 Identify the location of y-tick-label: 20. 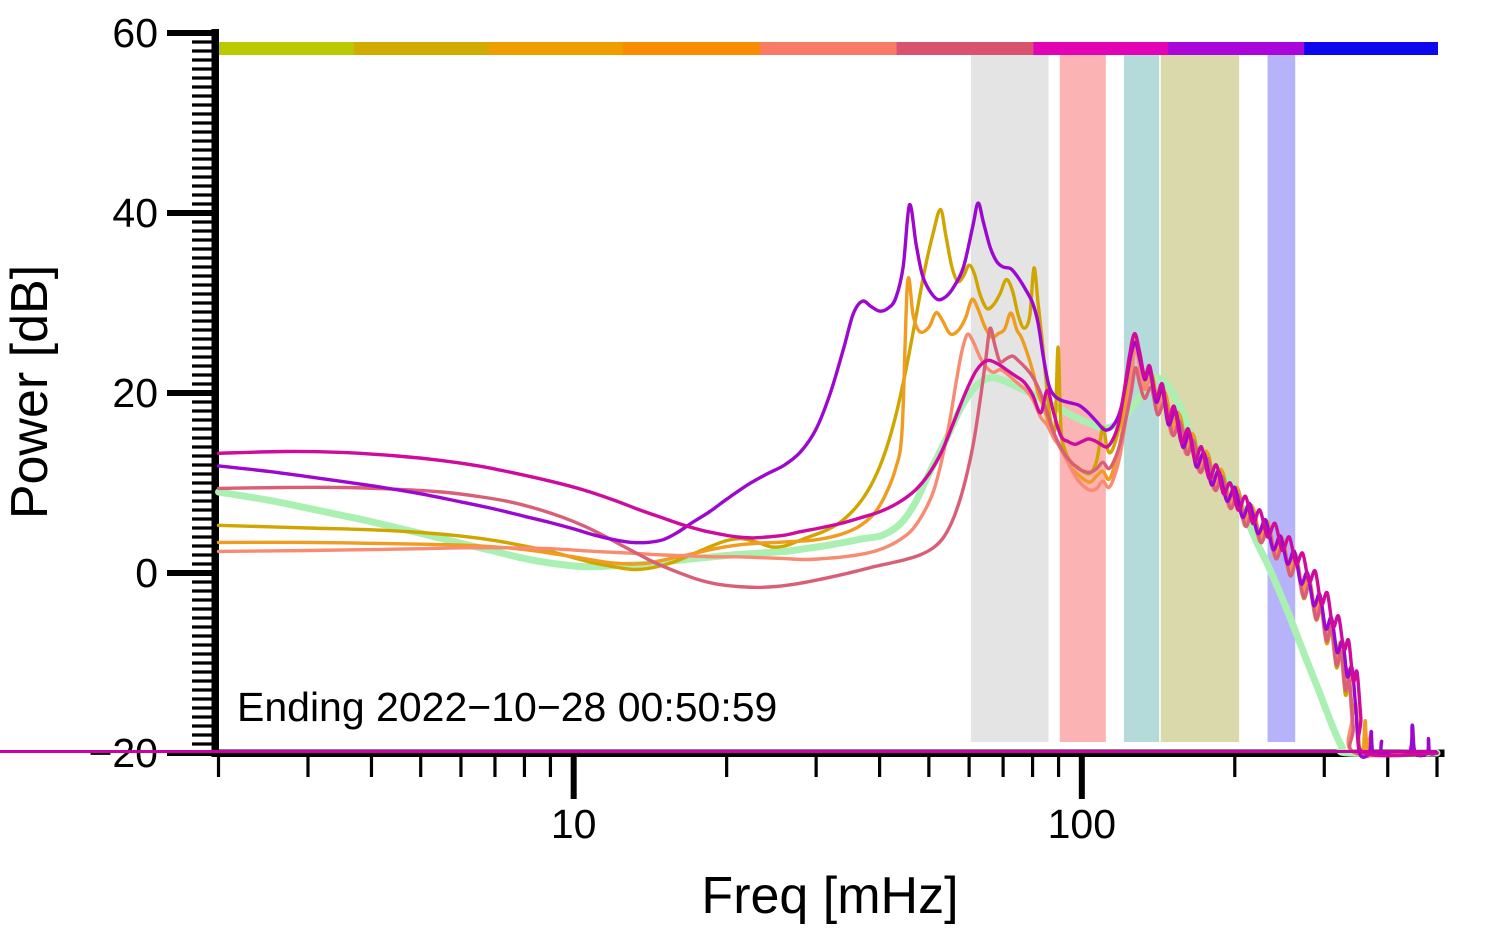
(135, 393).